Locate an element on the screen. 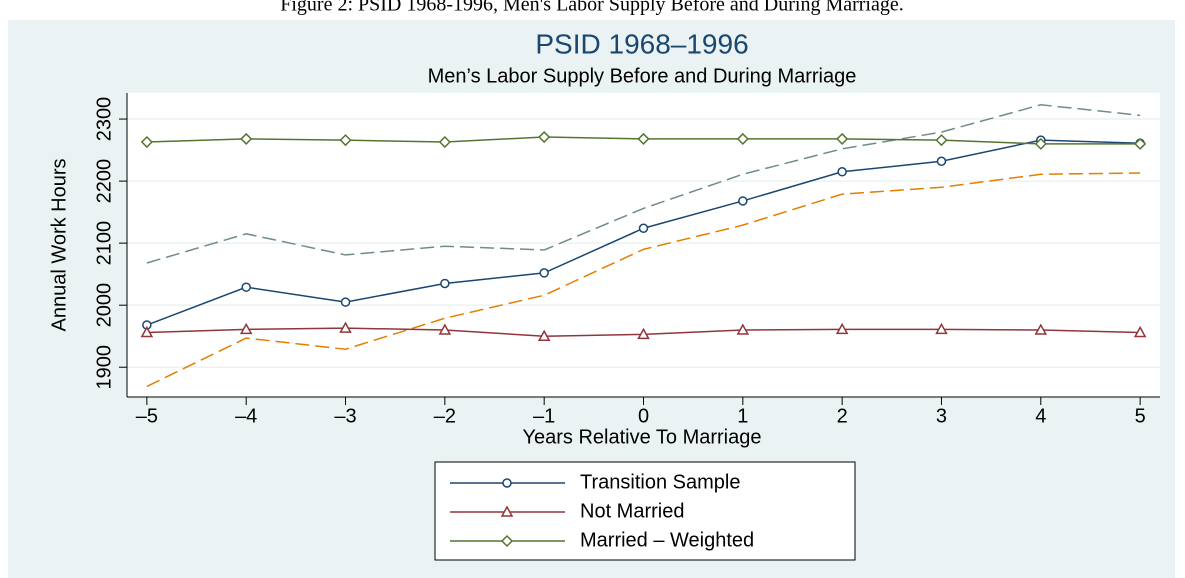 The image size is (1185, 578). x-tick-label: 2 is located at coordinates (842, 416).